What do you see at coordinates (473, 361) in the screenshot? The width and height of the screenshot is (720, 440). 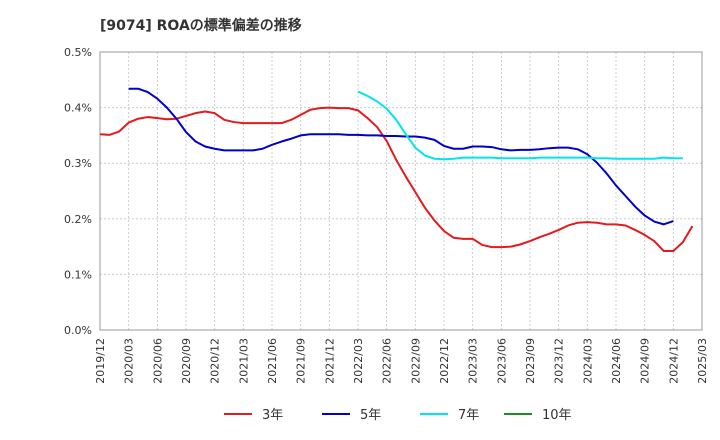 I see `x-tick-label: 2023/03` at bounding box center [473, 361].